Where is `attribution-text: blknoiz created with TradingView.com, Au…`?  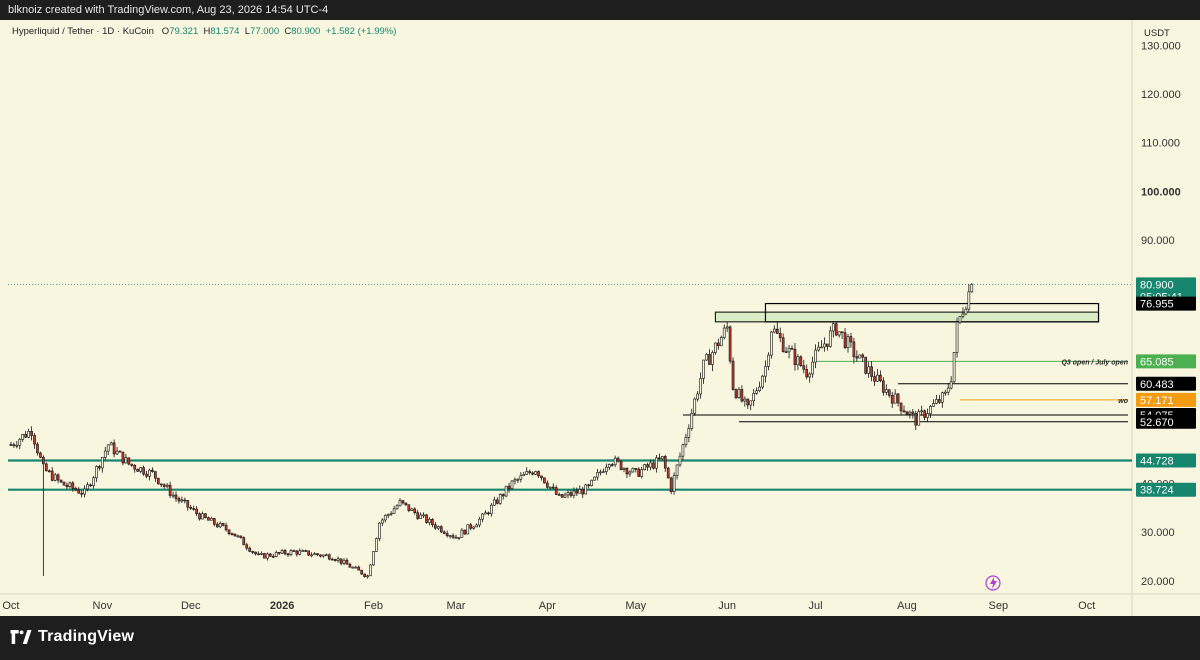 attribution-text: blknoiz created with TradingView.com, Au… is located at coordinates (168, 10).